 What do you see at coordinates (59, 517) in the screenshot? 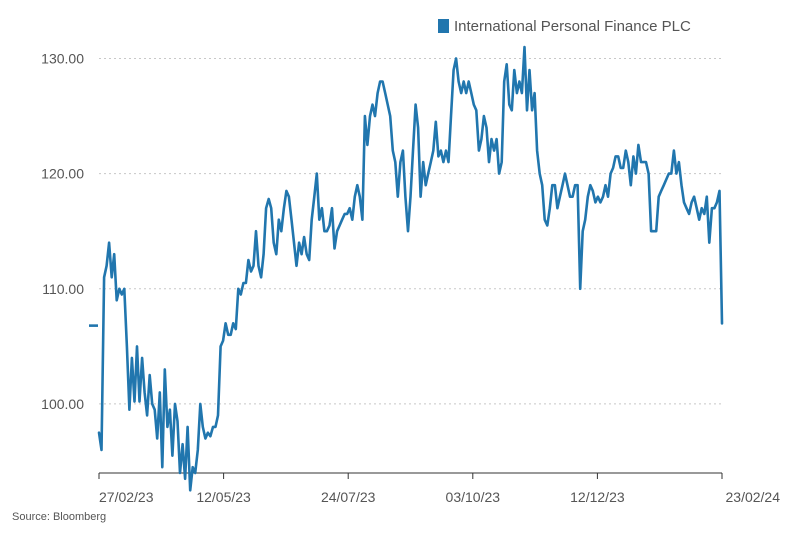
I see `source-note: Source: Bloomberg` at bounding box center [59, 517].